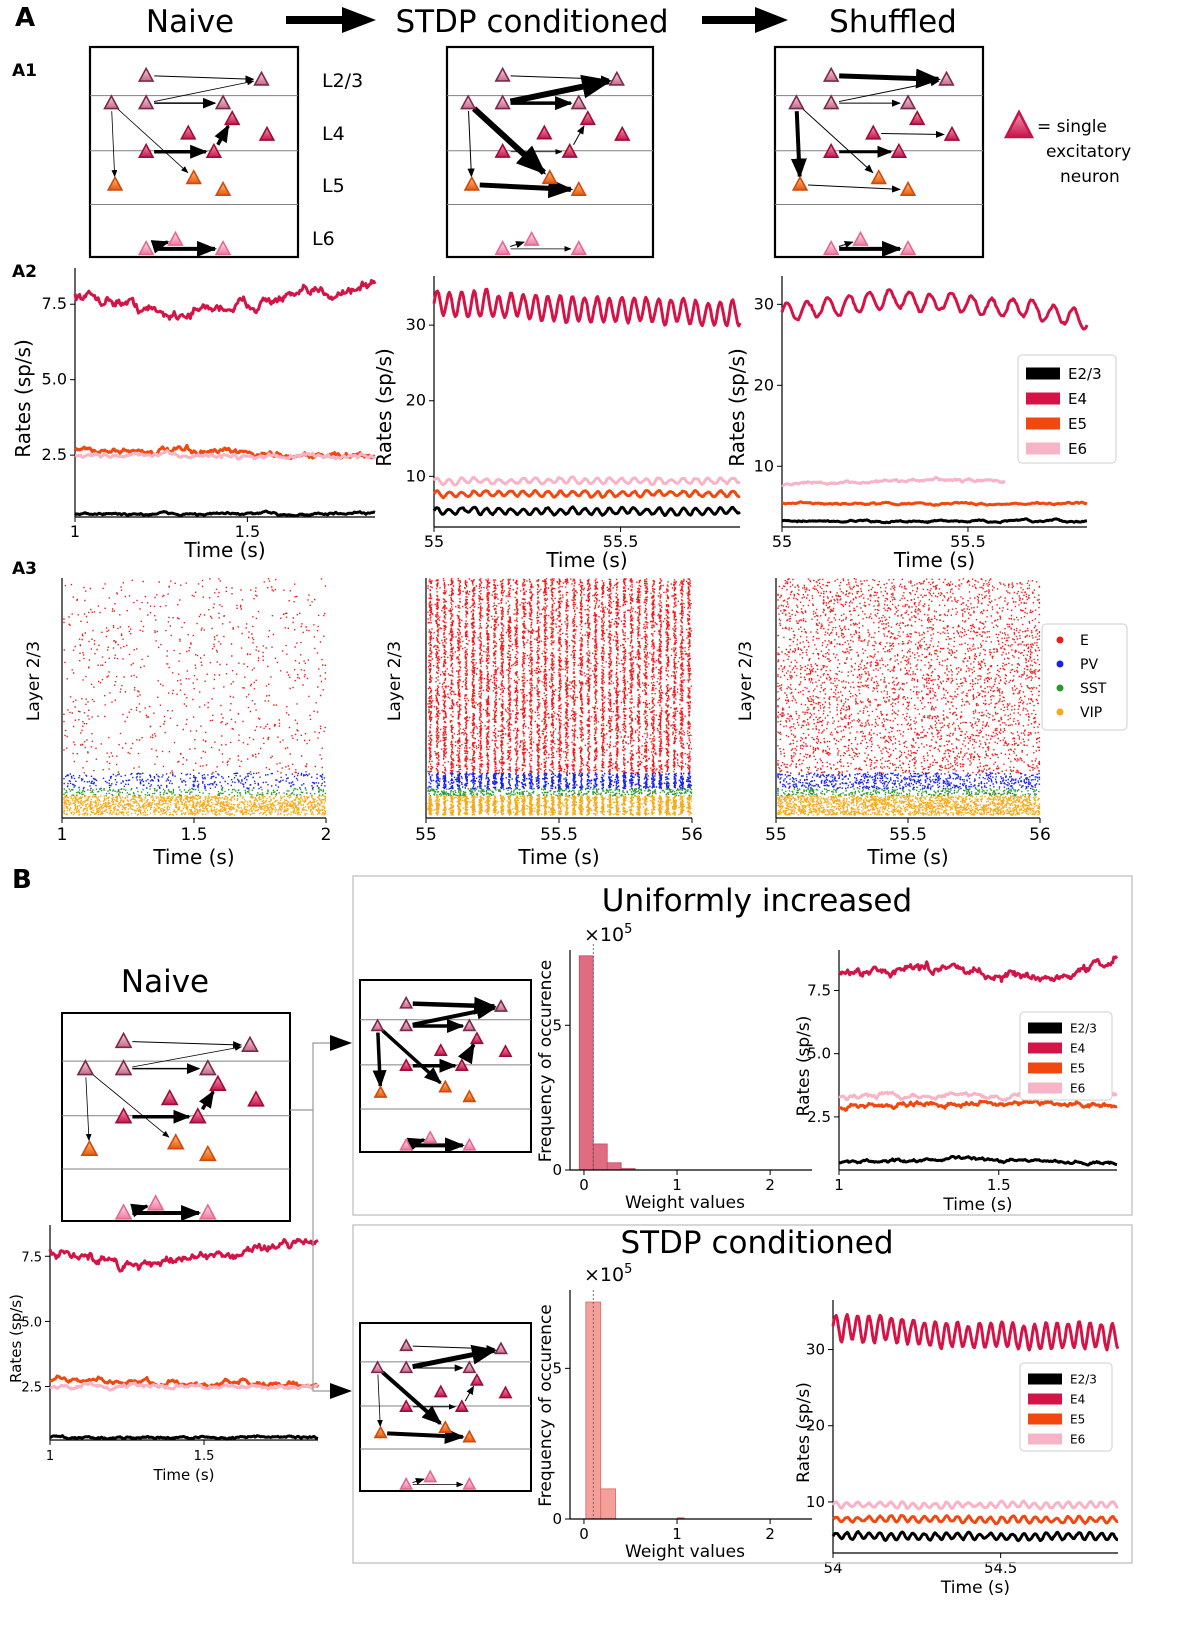  Describe the element at coordinates (430, 1137) in the screenshot. I see `net-B-uniform-neuron-E6` at that location.